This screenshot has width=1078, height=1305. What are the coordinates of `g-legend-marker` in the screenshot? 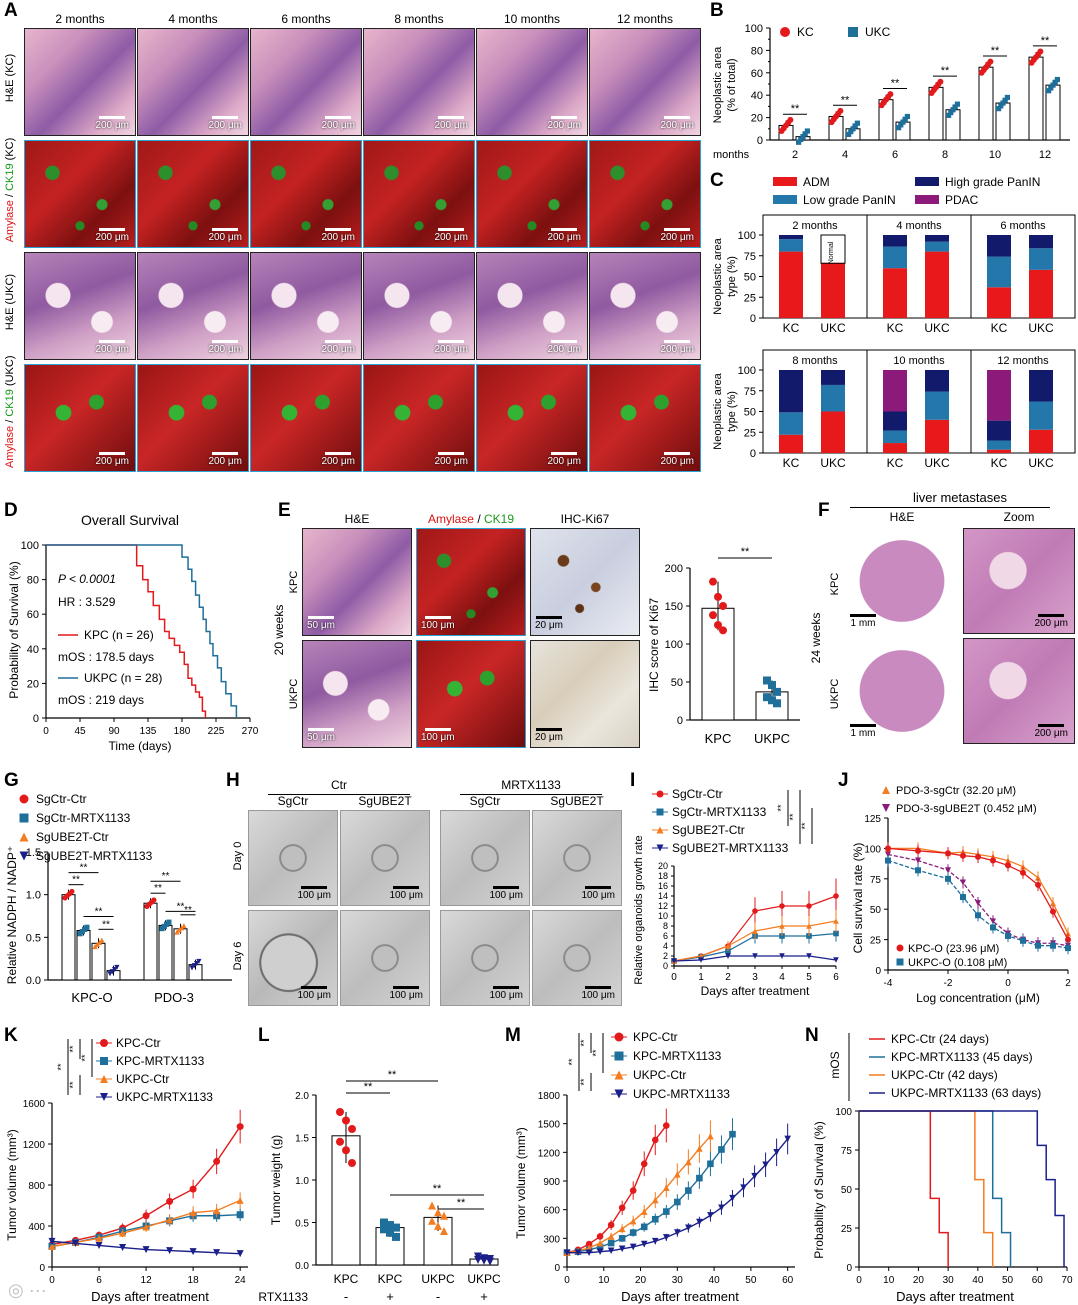 It's located at (24, 837).